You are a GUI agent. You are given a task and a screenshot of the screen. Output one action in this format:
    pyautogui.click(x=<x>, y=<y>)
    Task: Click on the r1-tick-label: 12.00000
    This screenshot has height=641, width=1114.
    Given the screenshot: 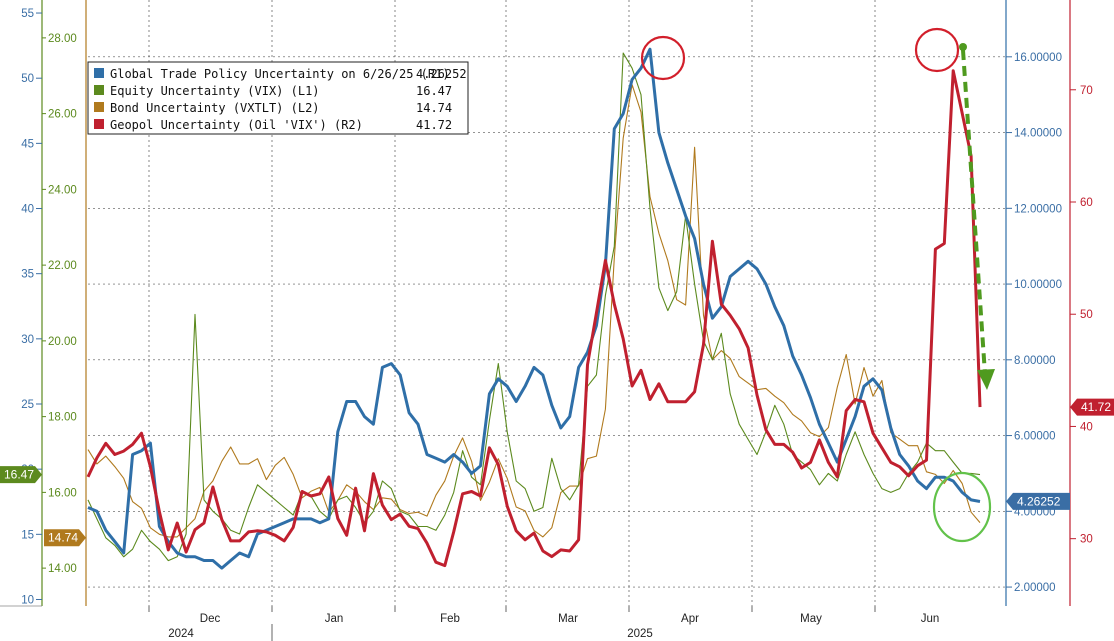 What is the action you would take?
    pyautogui.click(x=1038, y=209)
    